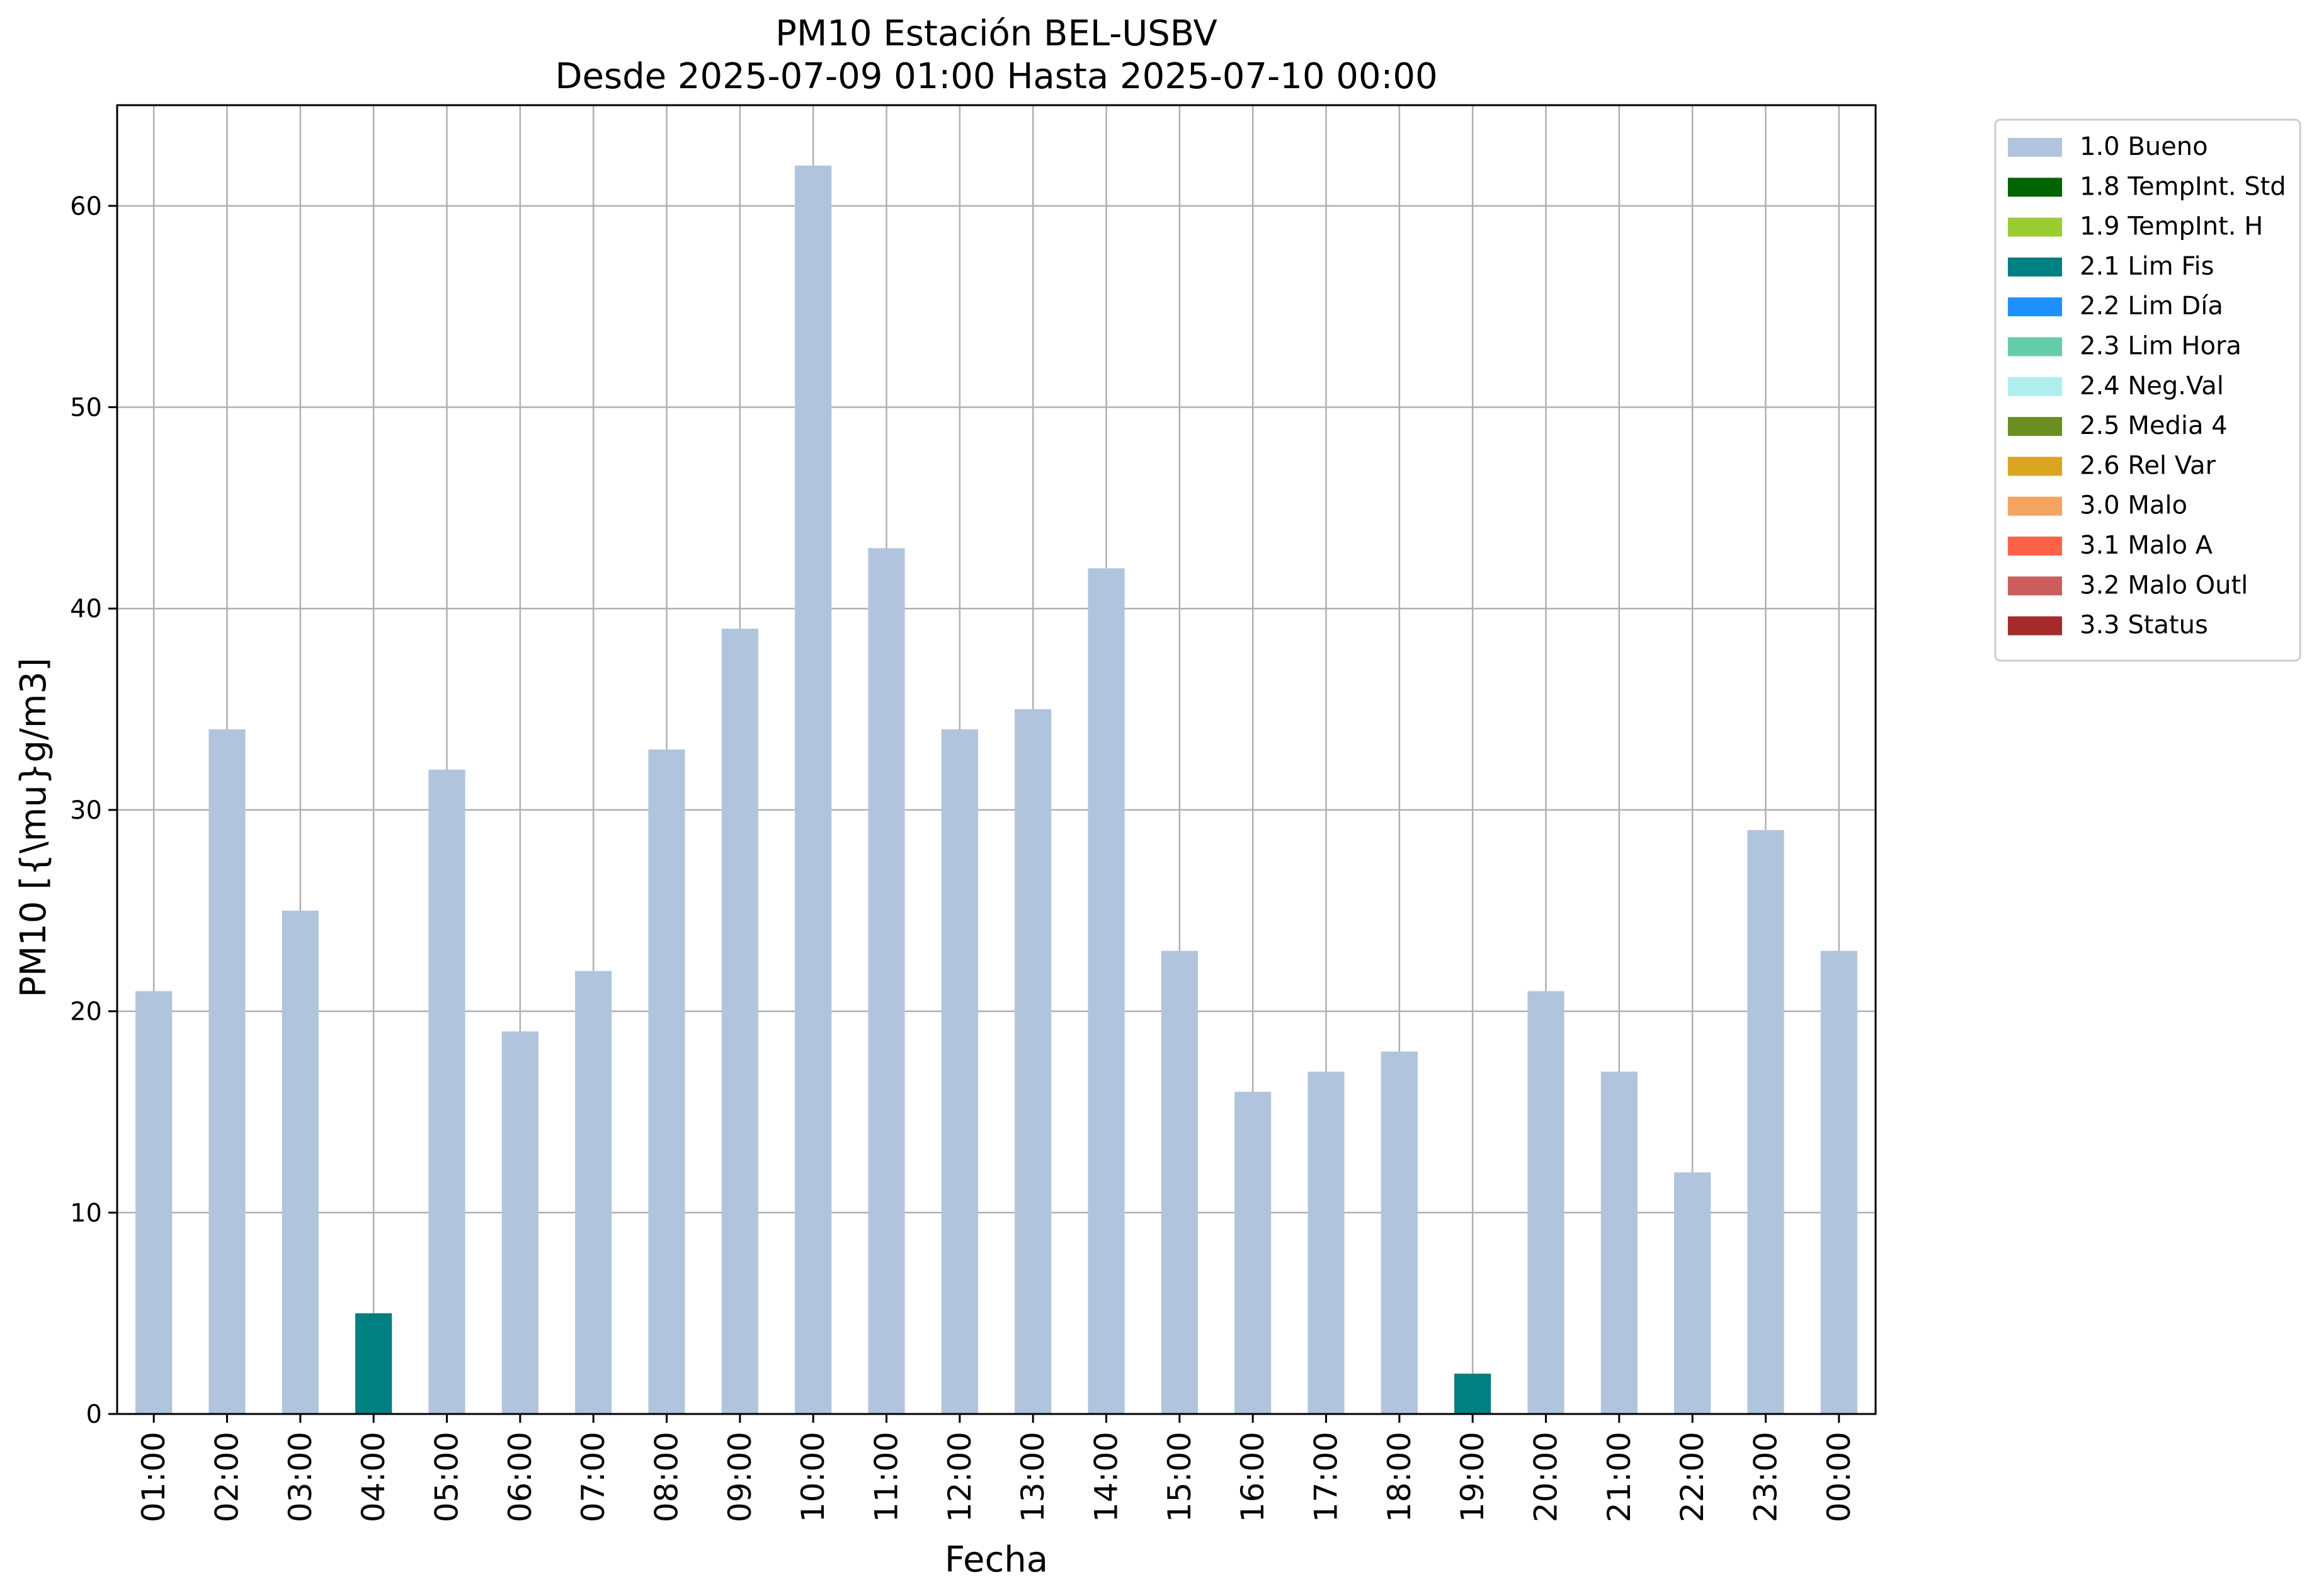  I want to click on x-tick-label: 07:00, so click(593, 1477).